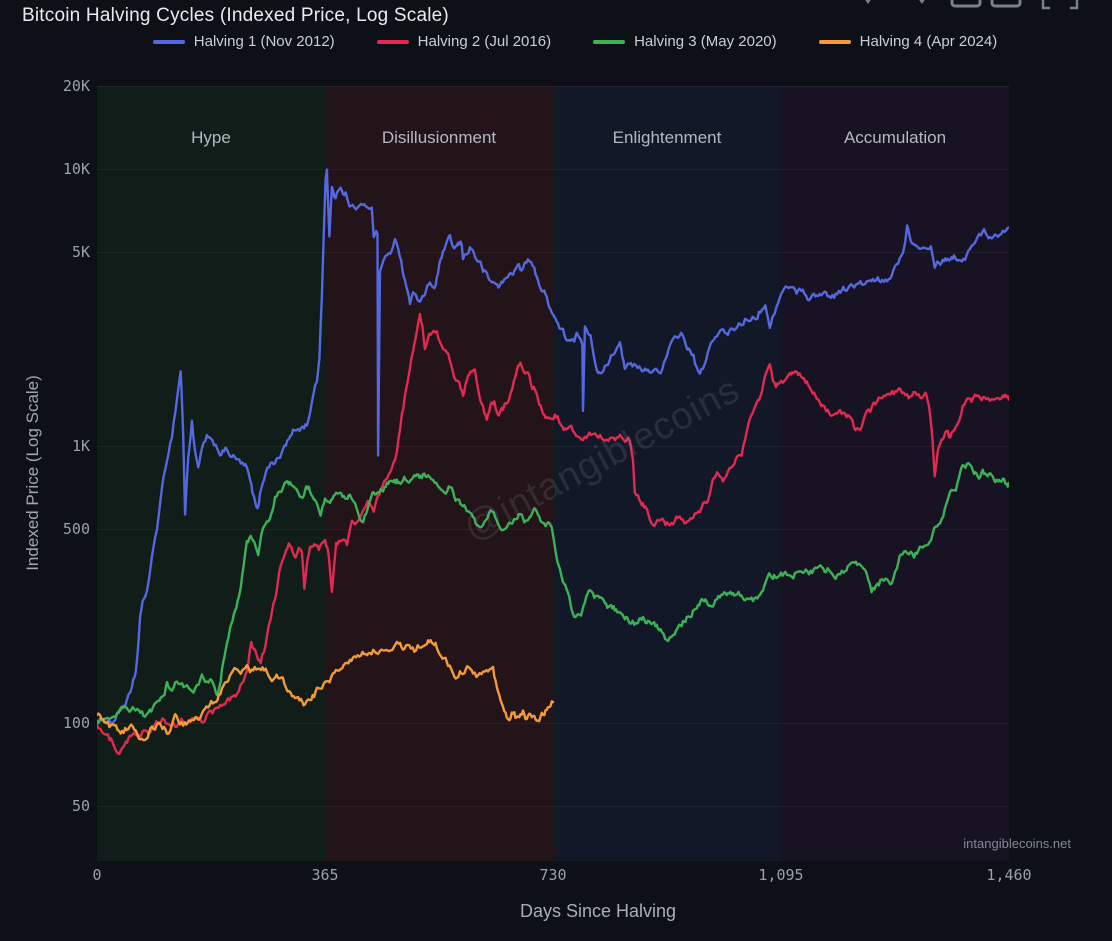 This screenshot has width=1112, height=941. I want to click on x-tick-label-365: 365, so click(325, 875).